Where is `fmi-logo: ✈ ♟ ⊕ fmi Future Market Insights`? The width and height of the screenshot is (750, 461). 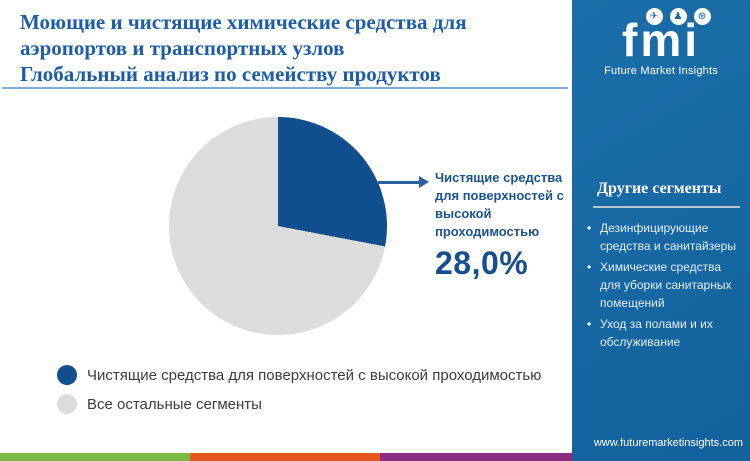
fmi-logo: ✈ ♟ ⊕ fmi Future Market Insights is located at coordinates (661, 42).